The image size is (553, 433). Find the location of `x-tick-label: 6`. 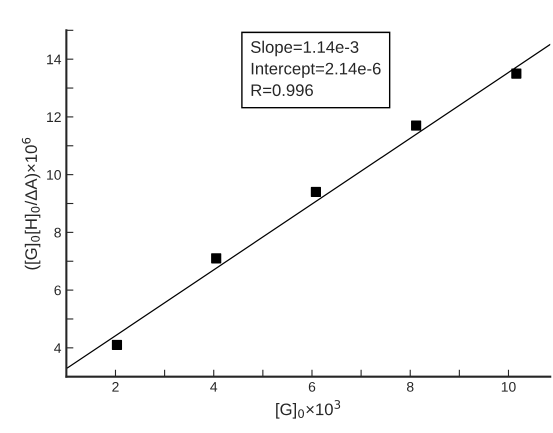

x-tick-label: 6 is located at coordinates (312, 387).